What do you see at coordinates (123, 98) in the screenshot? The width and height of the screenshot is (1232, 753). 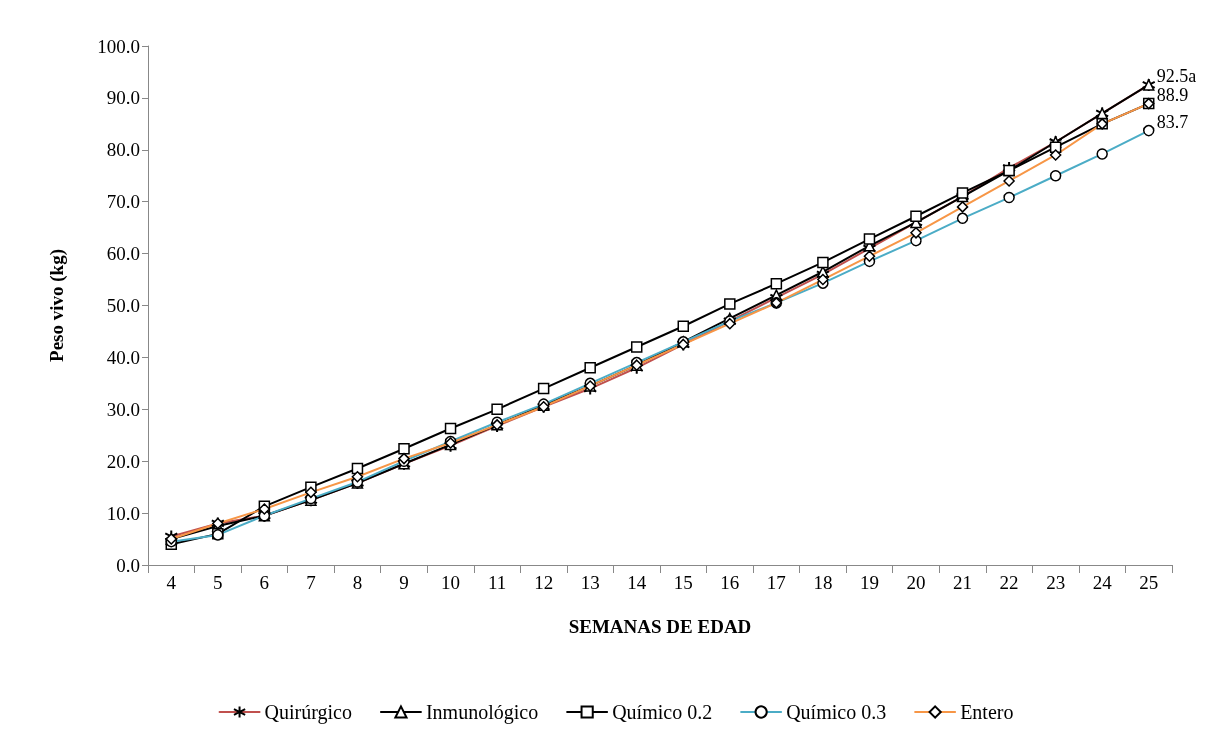 I see `y-tick-label: 90.0` at bounding box center [123, 98].